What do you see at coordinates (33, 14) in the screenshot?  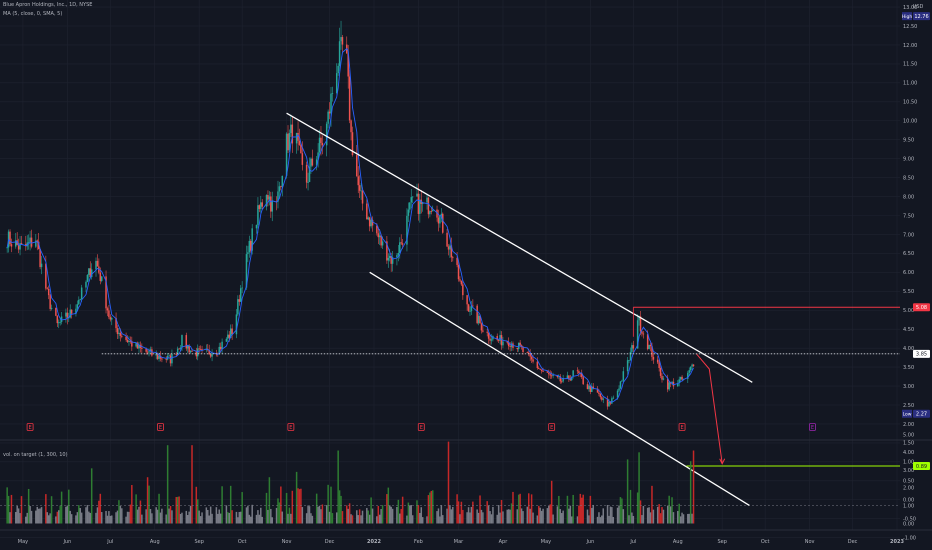 I see `ma-indicator-label: MA (5, close, 0, SMA, 5)` at bounding box center [33, 14].